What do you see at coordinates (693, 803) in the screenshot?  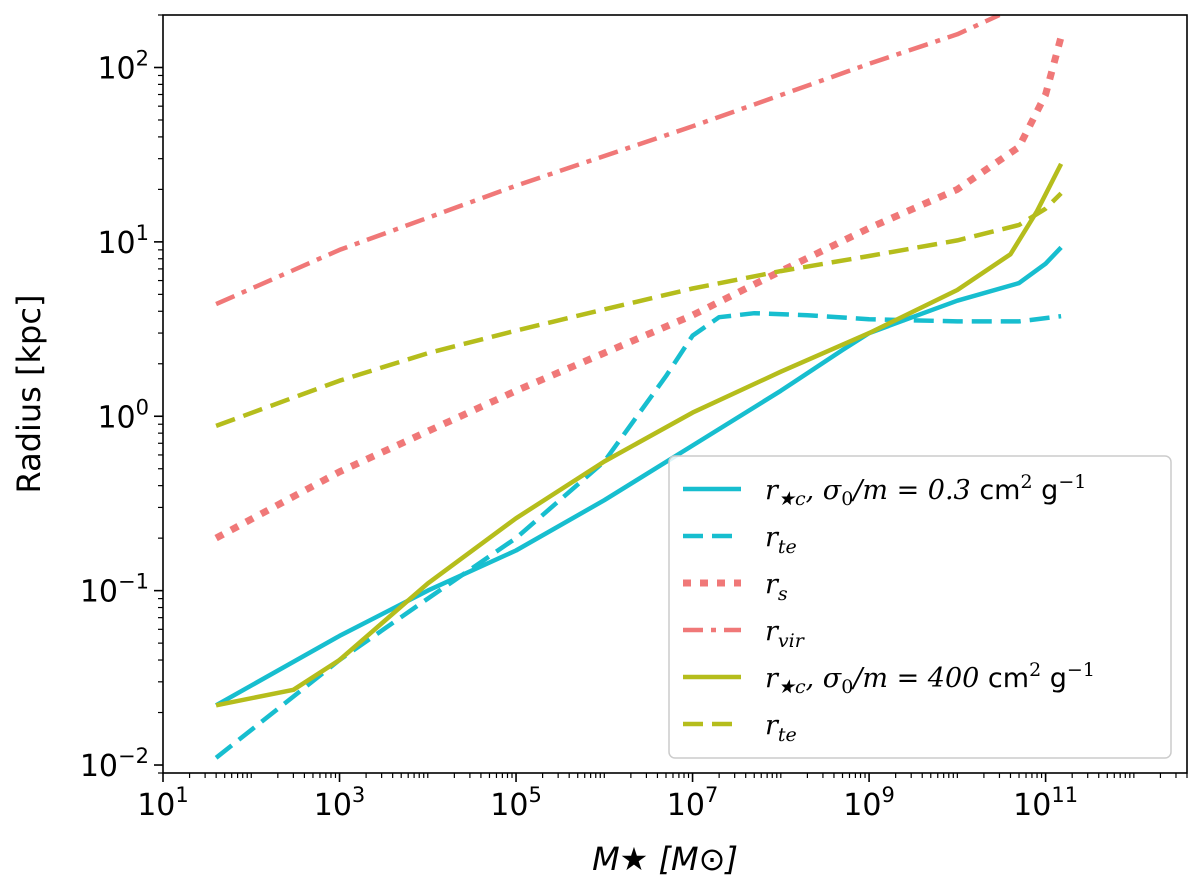 I see `x-tick-label: 10⁷` at bounding box center [693, 803].